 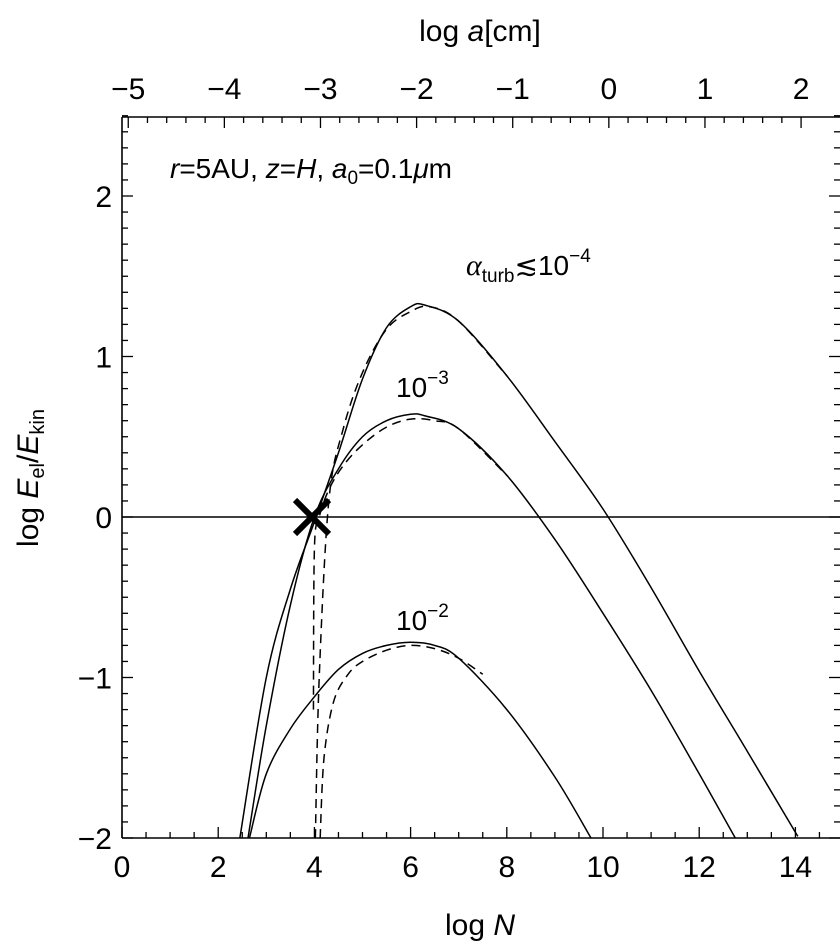 I want to click on params-annotation: r=5AU, z=H, a0=0.1μm, so click(x=311, y=171).